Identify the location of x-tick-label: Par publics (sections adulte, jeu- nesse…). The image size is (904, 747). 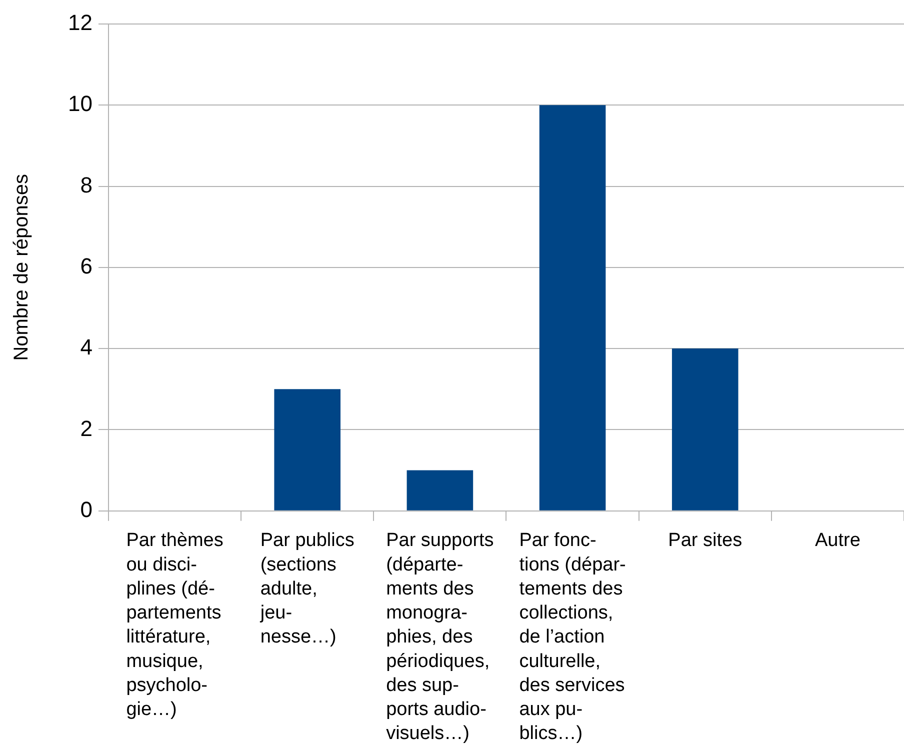
(306, 589).